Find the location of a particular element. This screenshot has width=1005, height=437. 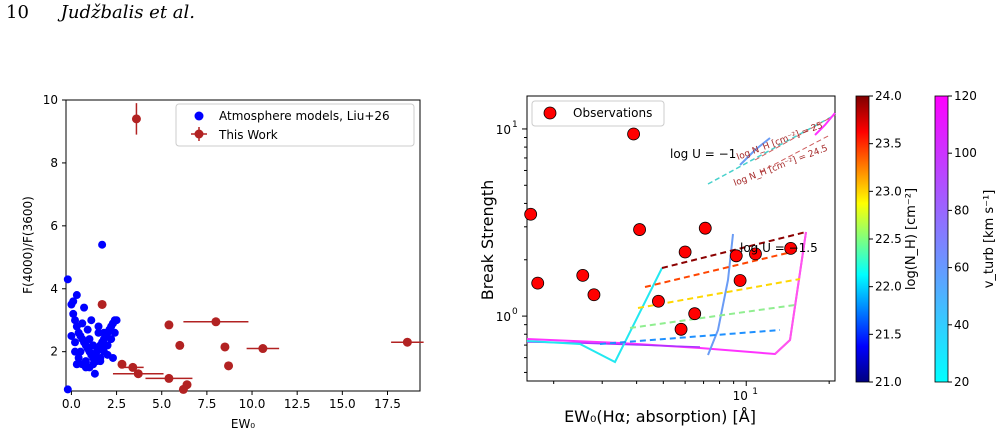

x-tick-label: 7.5 is located at coordinates (206, 404).